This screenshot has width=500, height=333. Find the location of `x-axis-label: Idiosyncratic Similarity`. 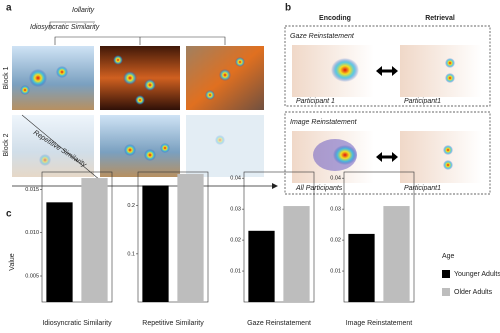

x-axis-label: Idiosyncratic Similarity is located at coordinates (77, 323).